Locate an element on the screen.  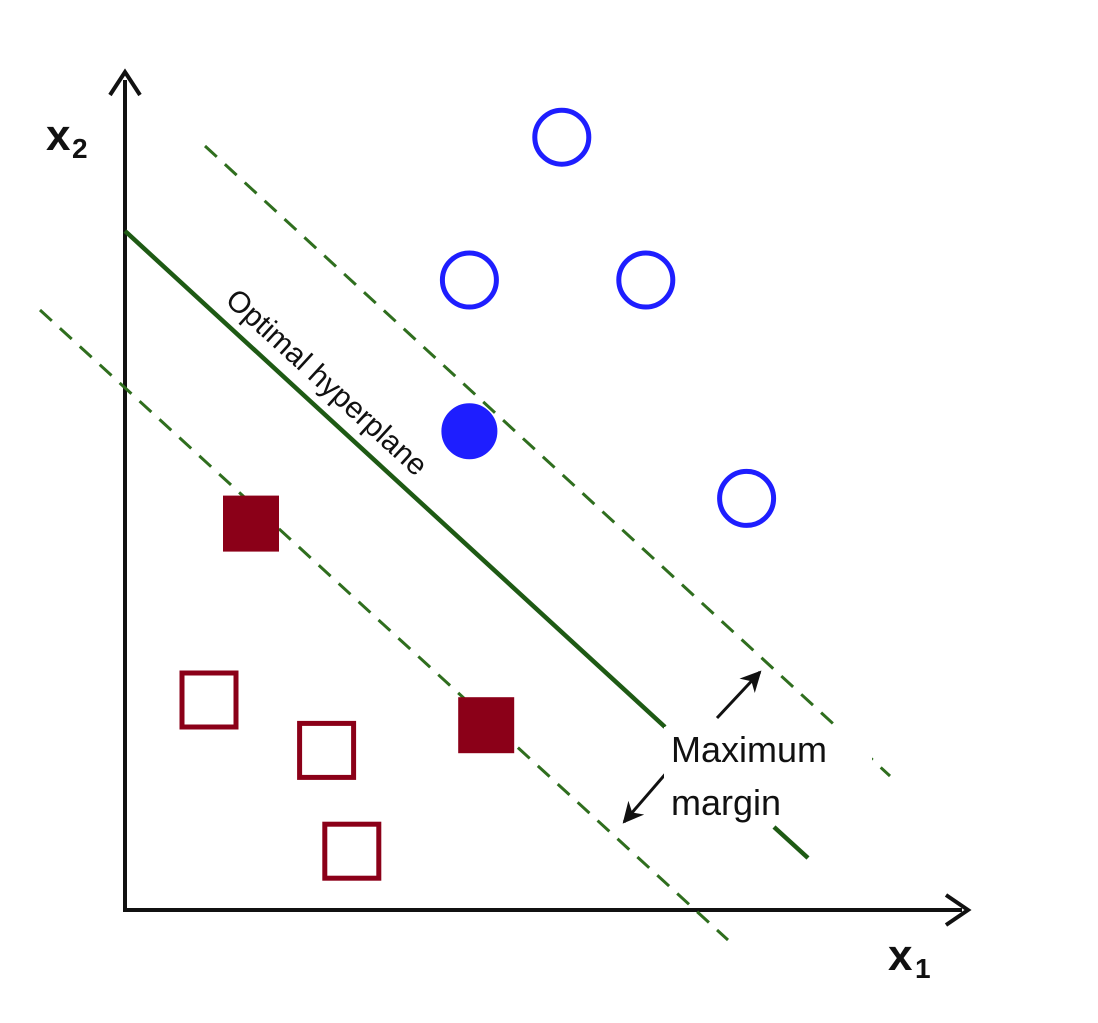
optimal-hyperplane-line-tail is located at coordinates (791, 842).